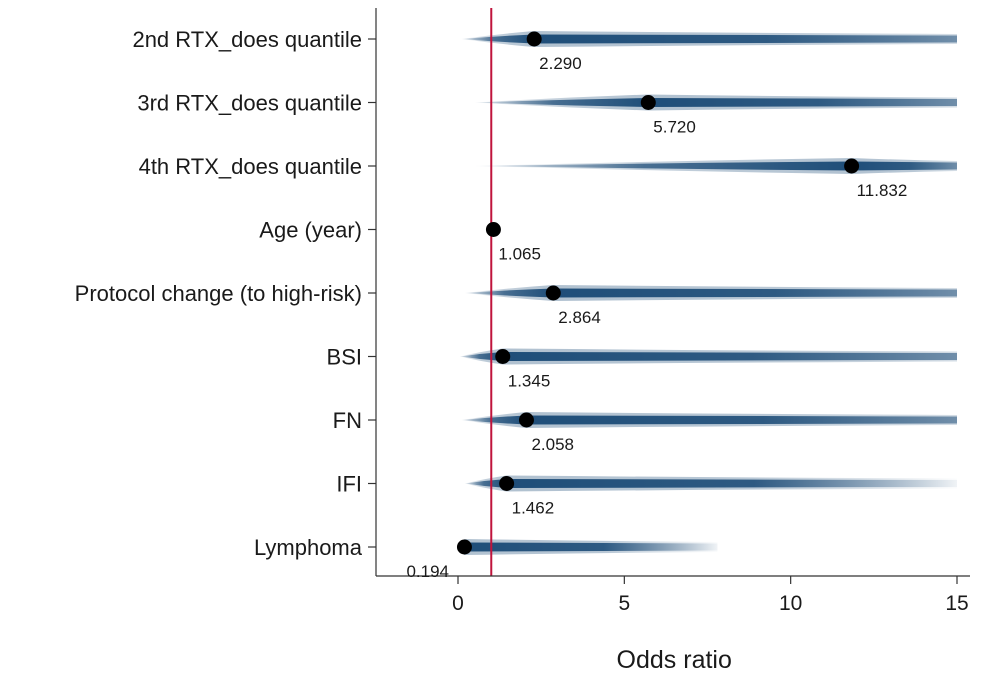 This screenshot has width=1000, height=676. What do you see at coordinates (247, 39) in the screenshot?
I see `y-tick-label: 2nd RTX_does quantile` at bounding box center [247, 39].